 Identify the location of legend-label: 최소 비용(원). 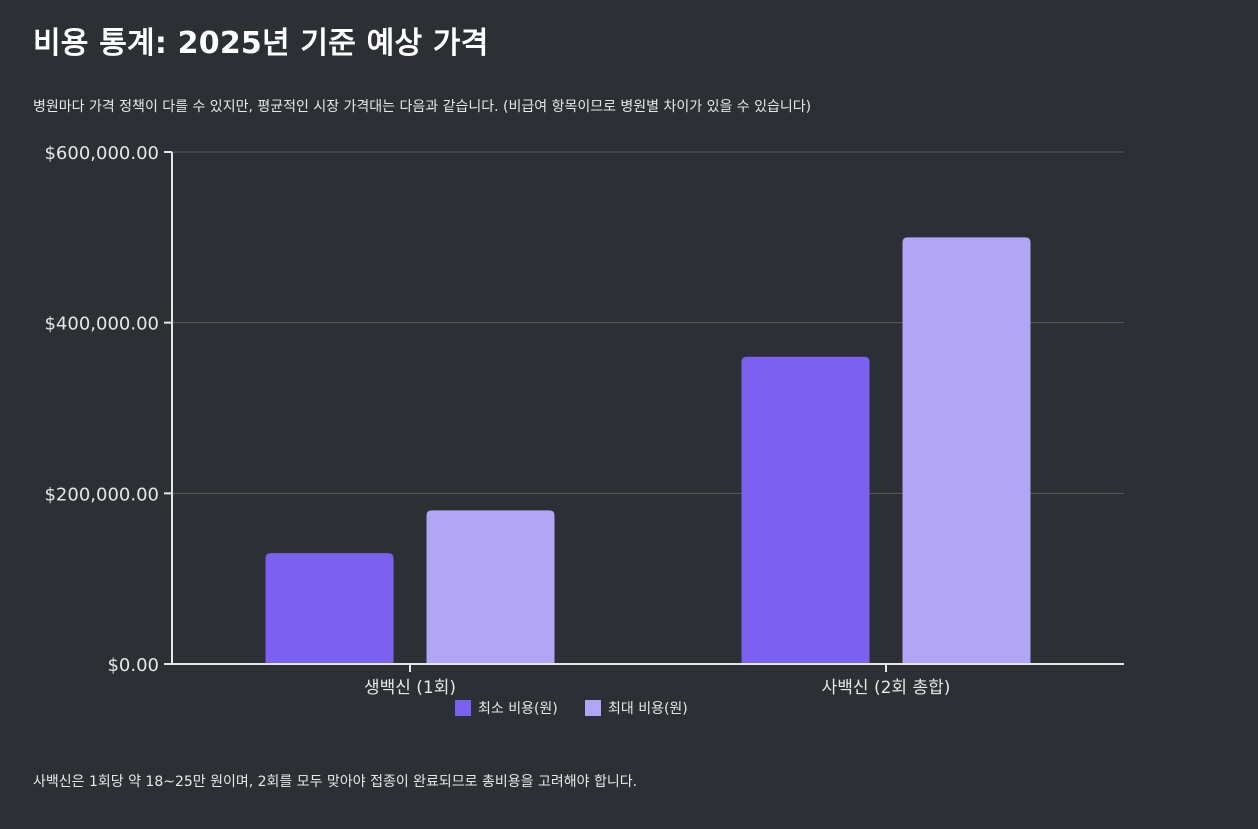
(518, 709).